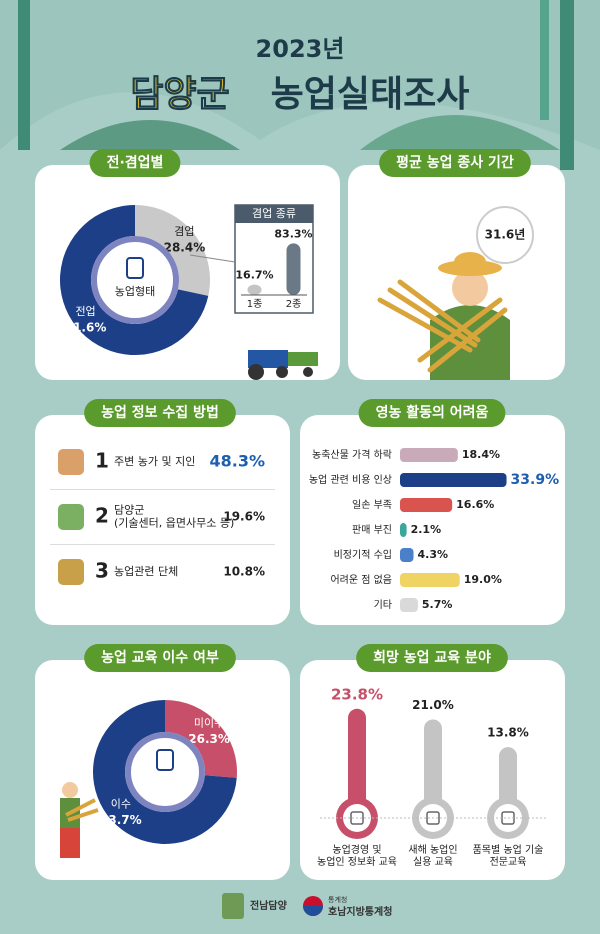 This screenshot has height=934, width=600. I want to click on hbar-value: 18.4%, so click(481, 454).